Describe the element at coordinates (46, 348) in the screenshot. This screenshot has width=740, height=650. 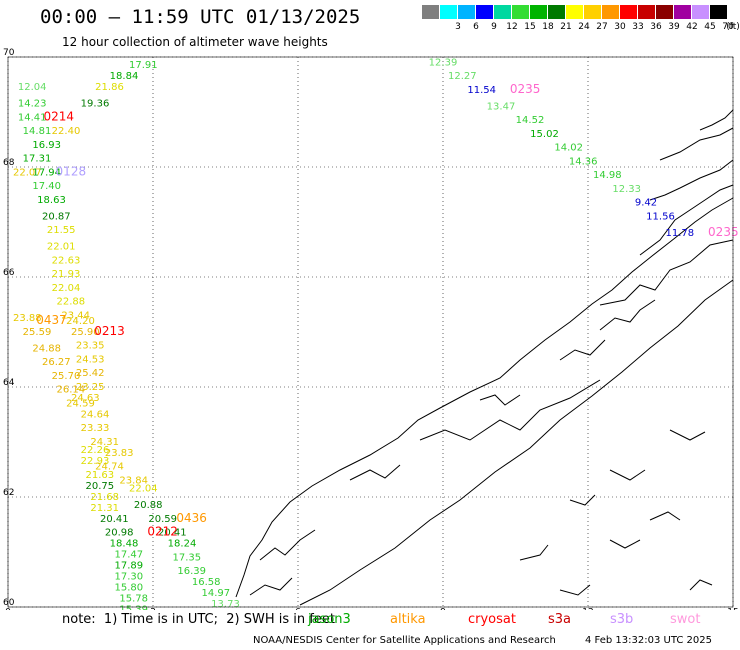
I see `swh-label: 24.88` at that location.